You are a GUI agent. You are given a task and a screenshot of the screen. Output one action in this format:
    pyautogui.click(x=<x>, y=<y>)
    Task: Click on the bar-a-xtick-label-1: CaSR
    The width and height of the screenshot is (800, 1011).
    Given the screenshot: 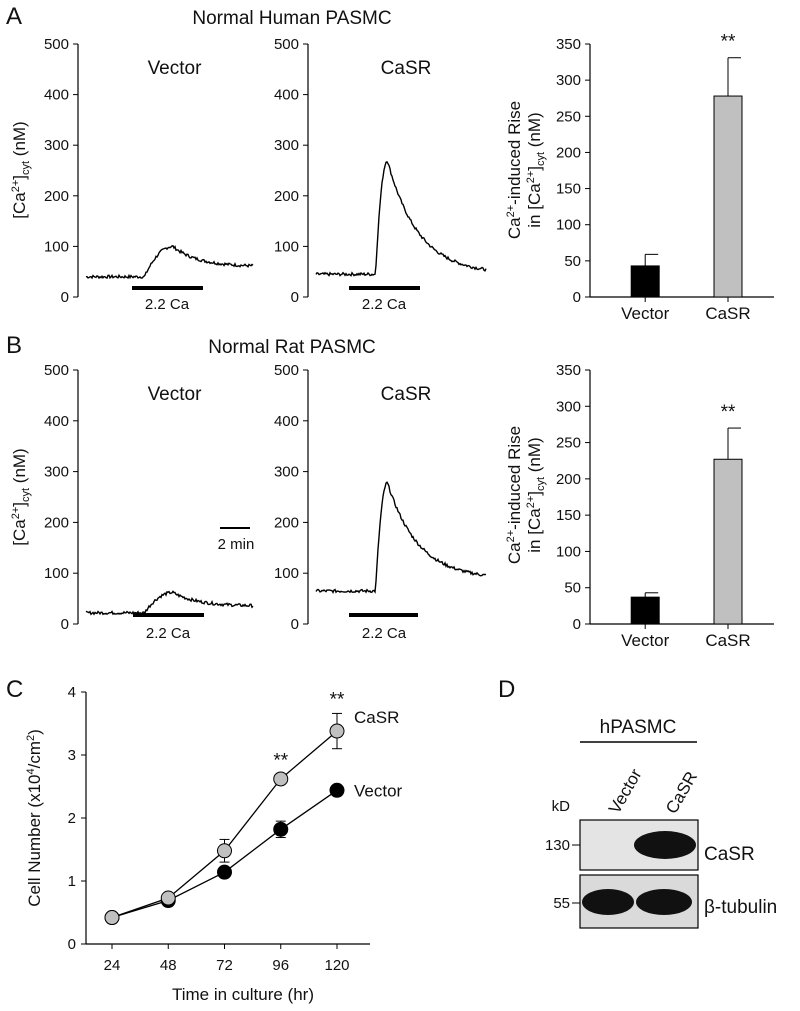 What is the action you would take?
    pyautogui.click(x=727, y=313)
    